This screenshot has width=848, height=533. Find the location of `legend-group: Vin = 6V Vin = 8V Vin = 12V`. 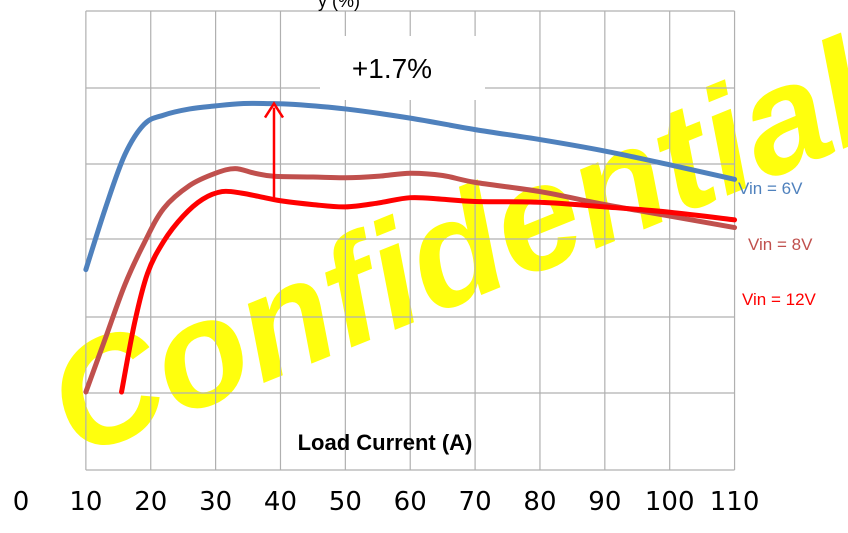

legend-group: Vin = 6V Vin = 8V Vin = 12V is located at coordinates (777, 244).